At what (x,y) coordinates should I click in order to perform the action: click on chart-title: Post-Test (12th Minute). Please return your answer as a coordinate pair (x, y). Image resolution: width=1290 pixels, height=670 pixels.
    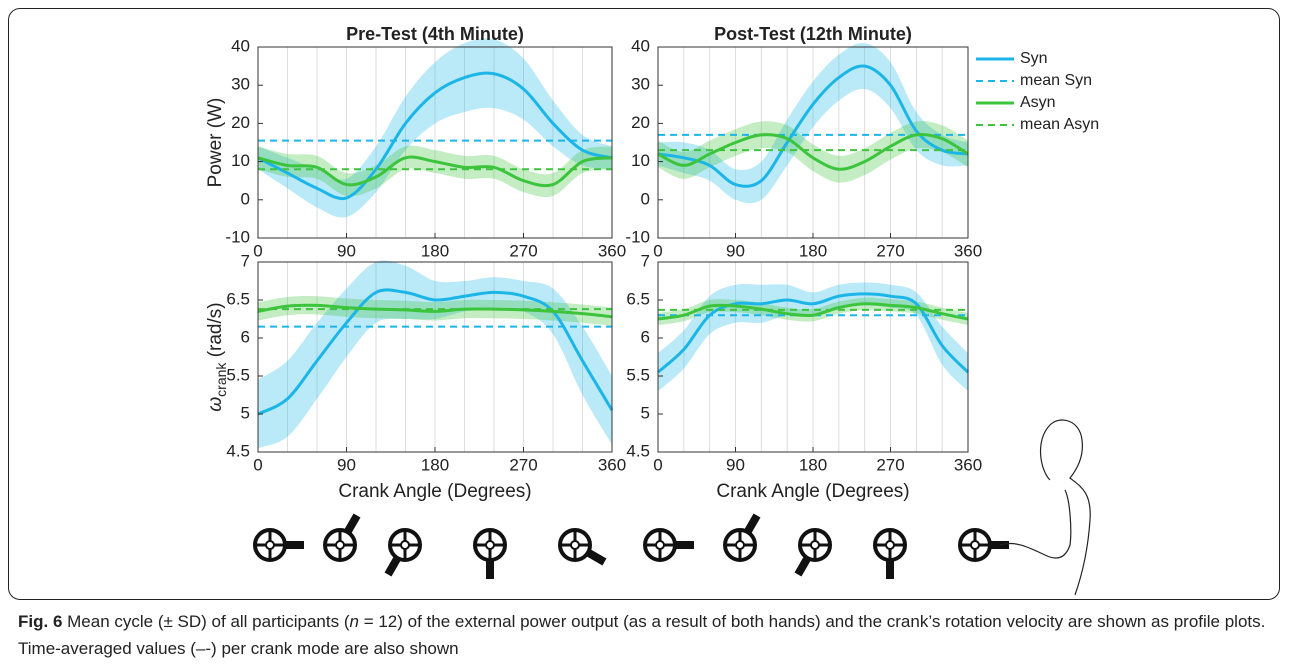
    Looking at the image, I should click on (813, 34).